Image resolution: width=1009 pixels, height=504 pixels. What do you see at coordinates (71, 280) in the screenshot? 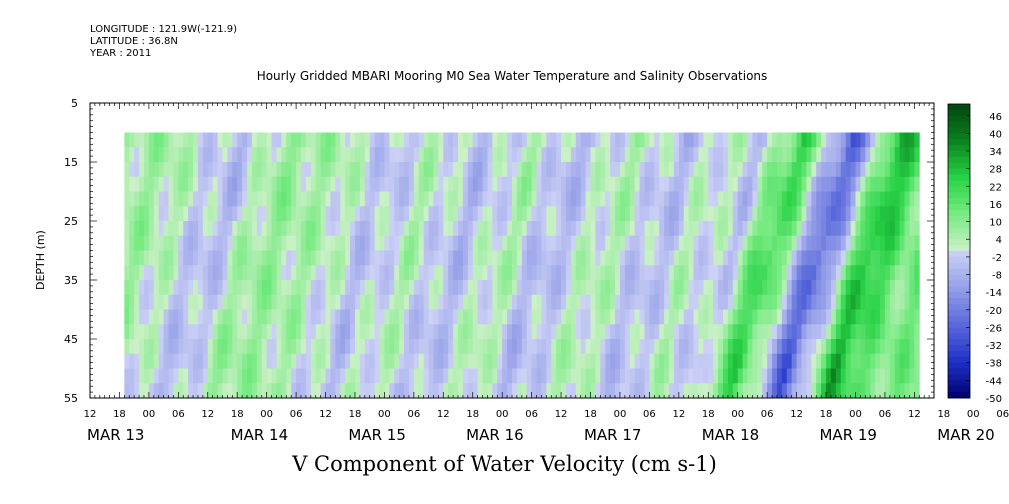
I see `y-tick-label: 35` at bounding box center [71, 280].